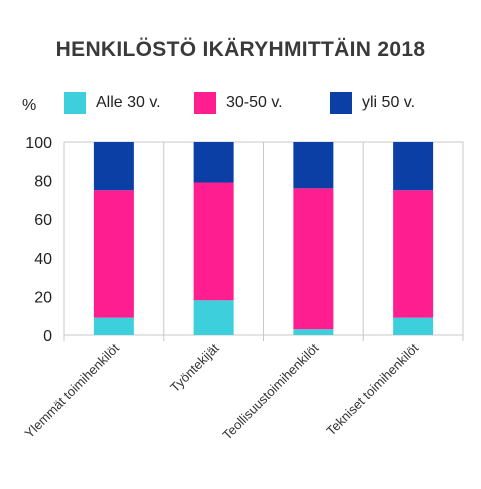  What do you see at coordinates (47, 336) in the screenshot?
I see `y-tick-label: 0` at bounding box center [47, 336].